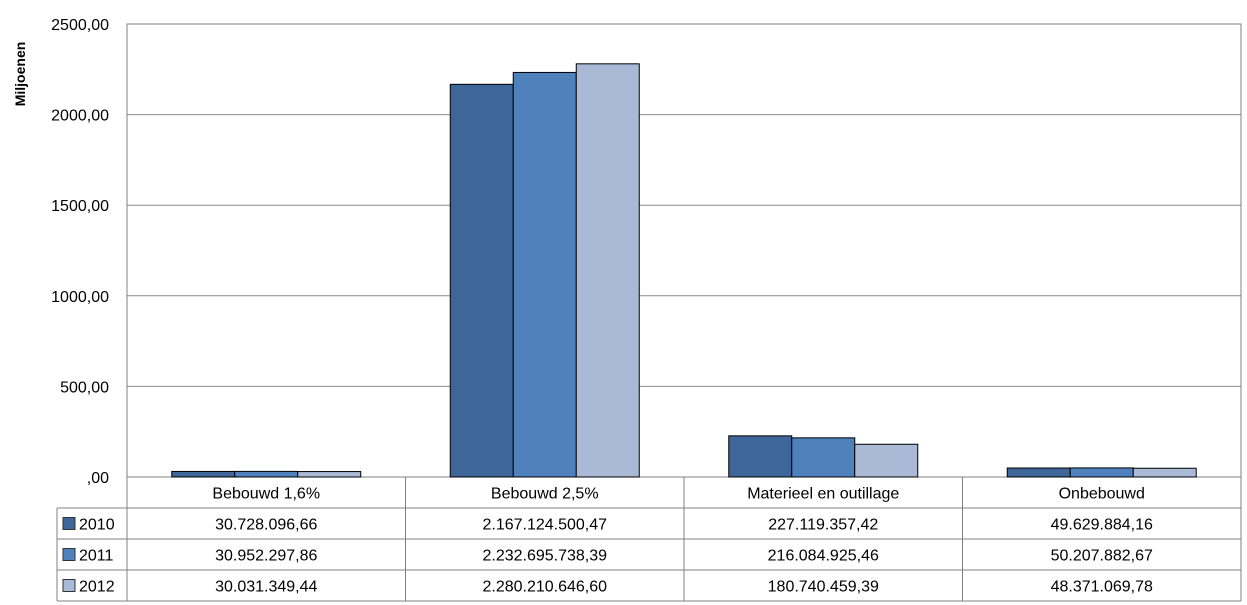 Image resolution: width=1247 pixels, height=605 pixels. Describe the element at coordinates (823, 587) in the screenshot. I see `table-cell: 180.740.459,39` at that location.